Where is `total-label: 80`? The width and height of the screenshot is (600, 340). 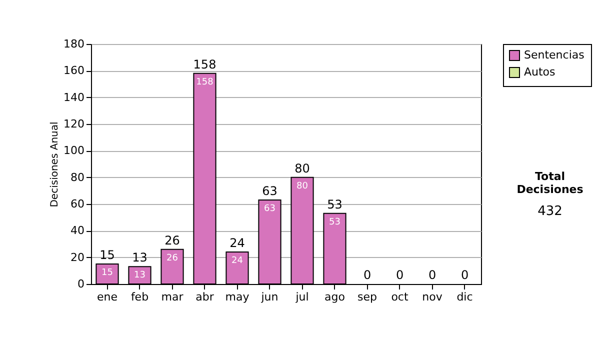 total-label: 80 is located at coordinates (302, 168).